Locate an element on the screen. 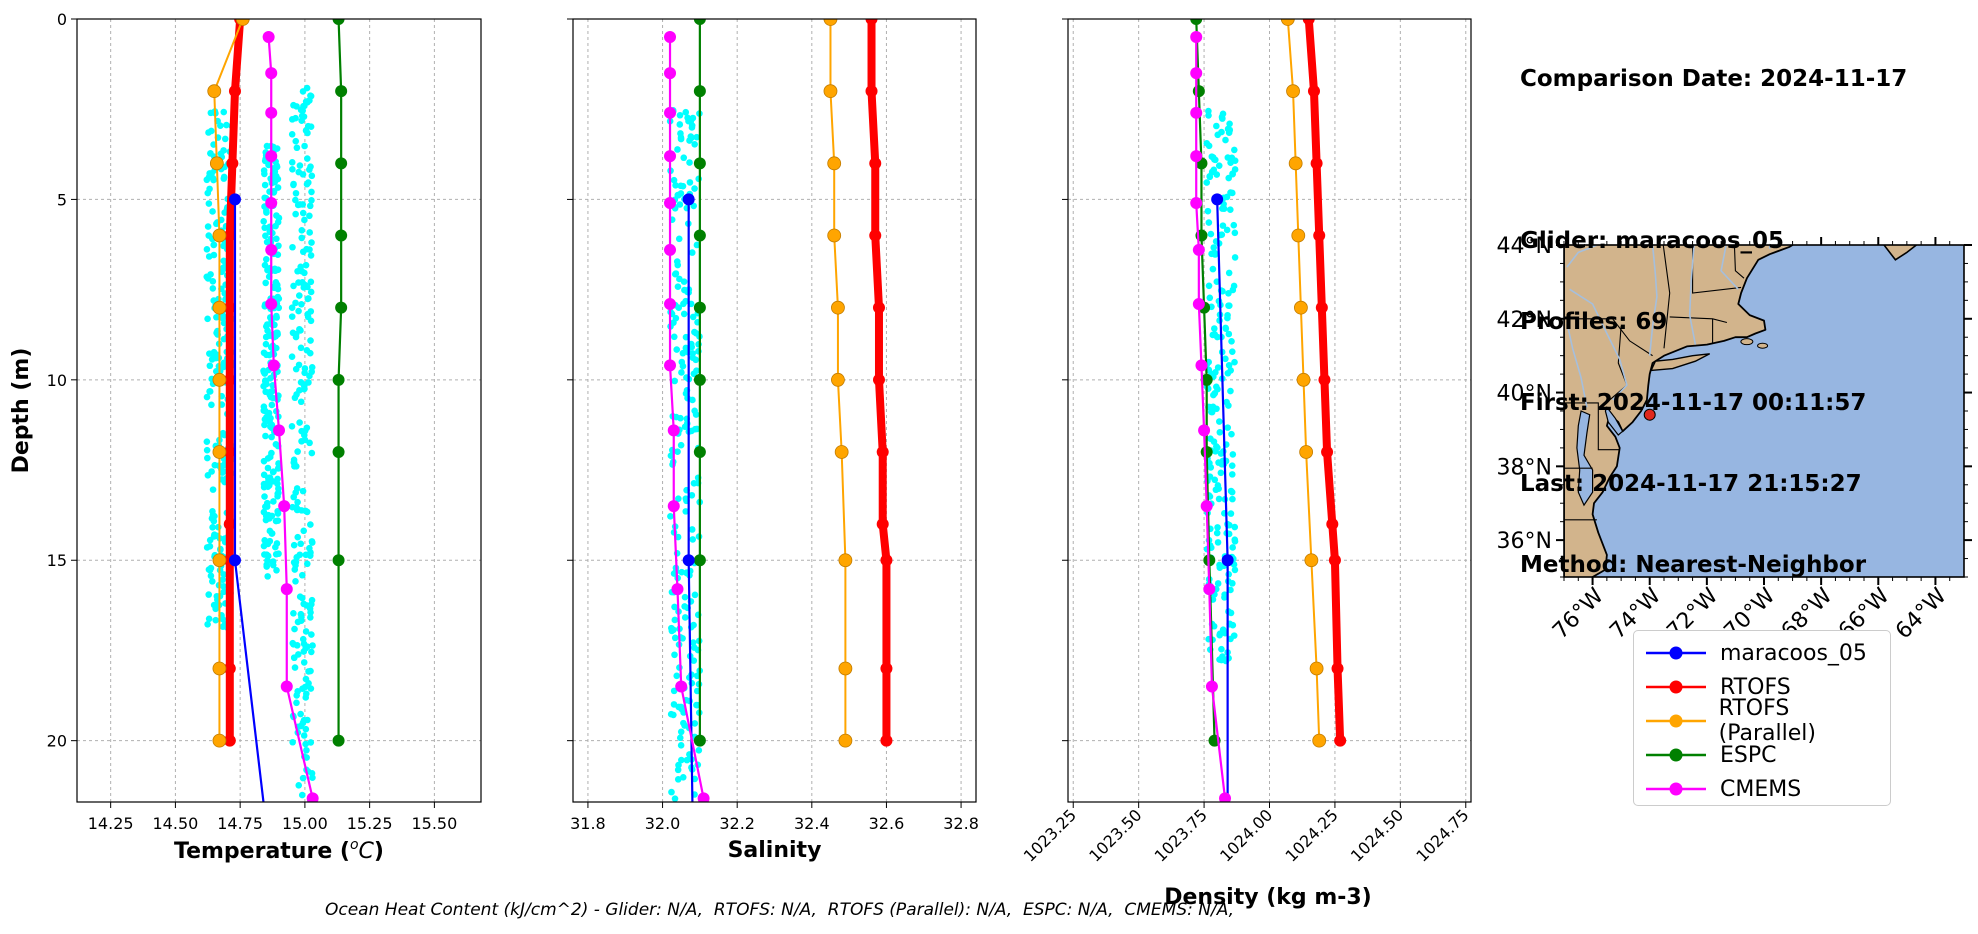  map-area is located at coordinates (1764, 411).